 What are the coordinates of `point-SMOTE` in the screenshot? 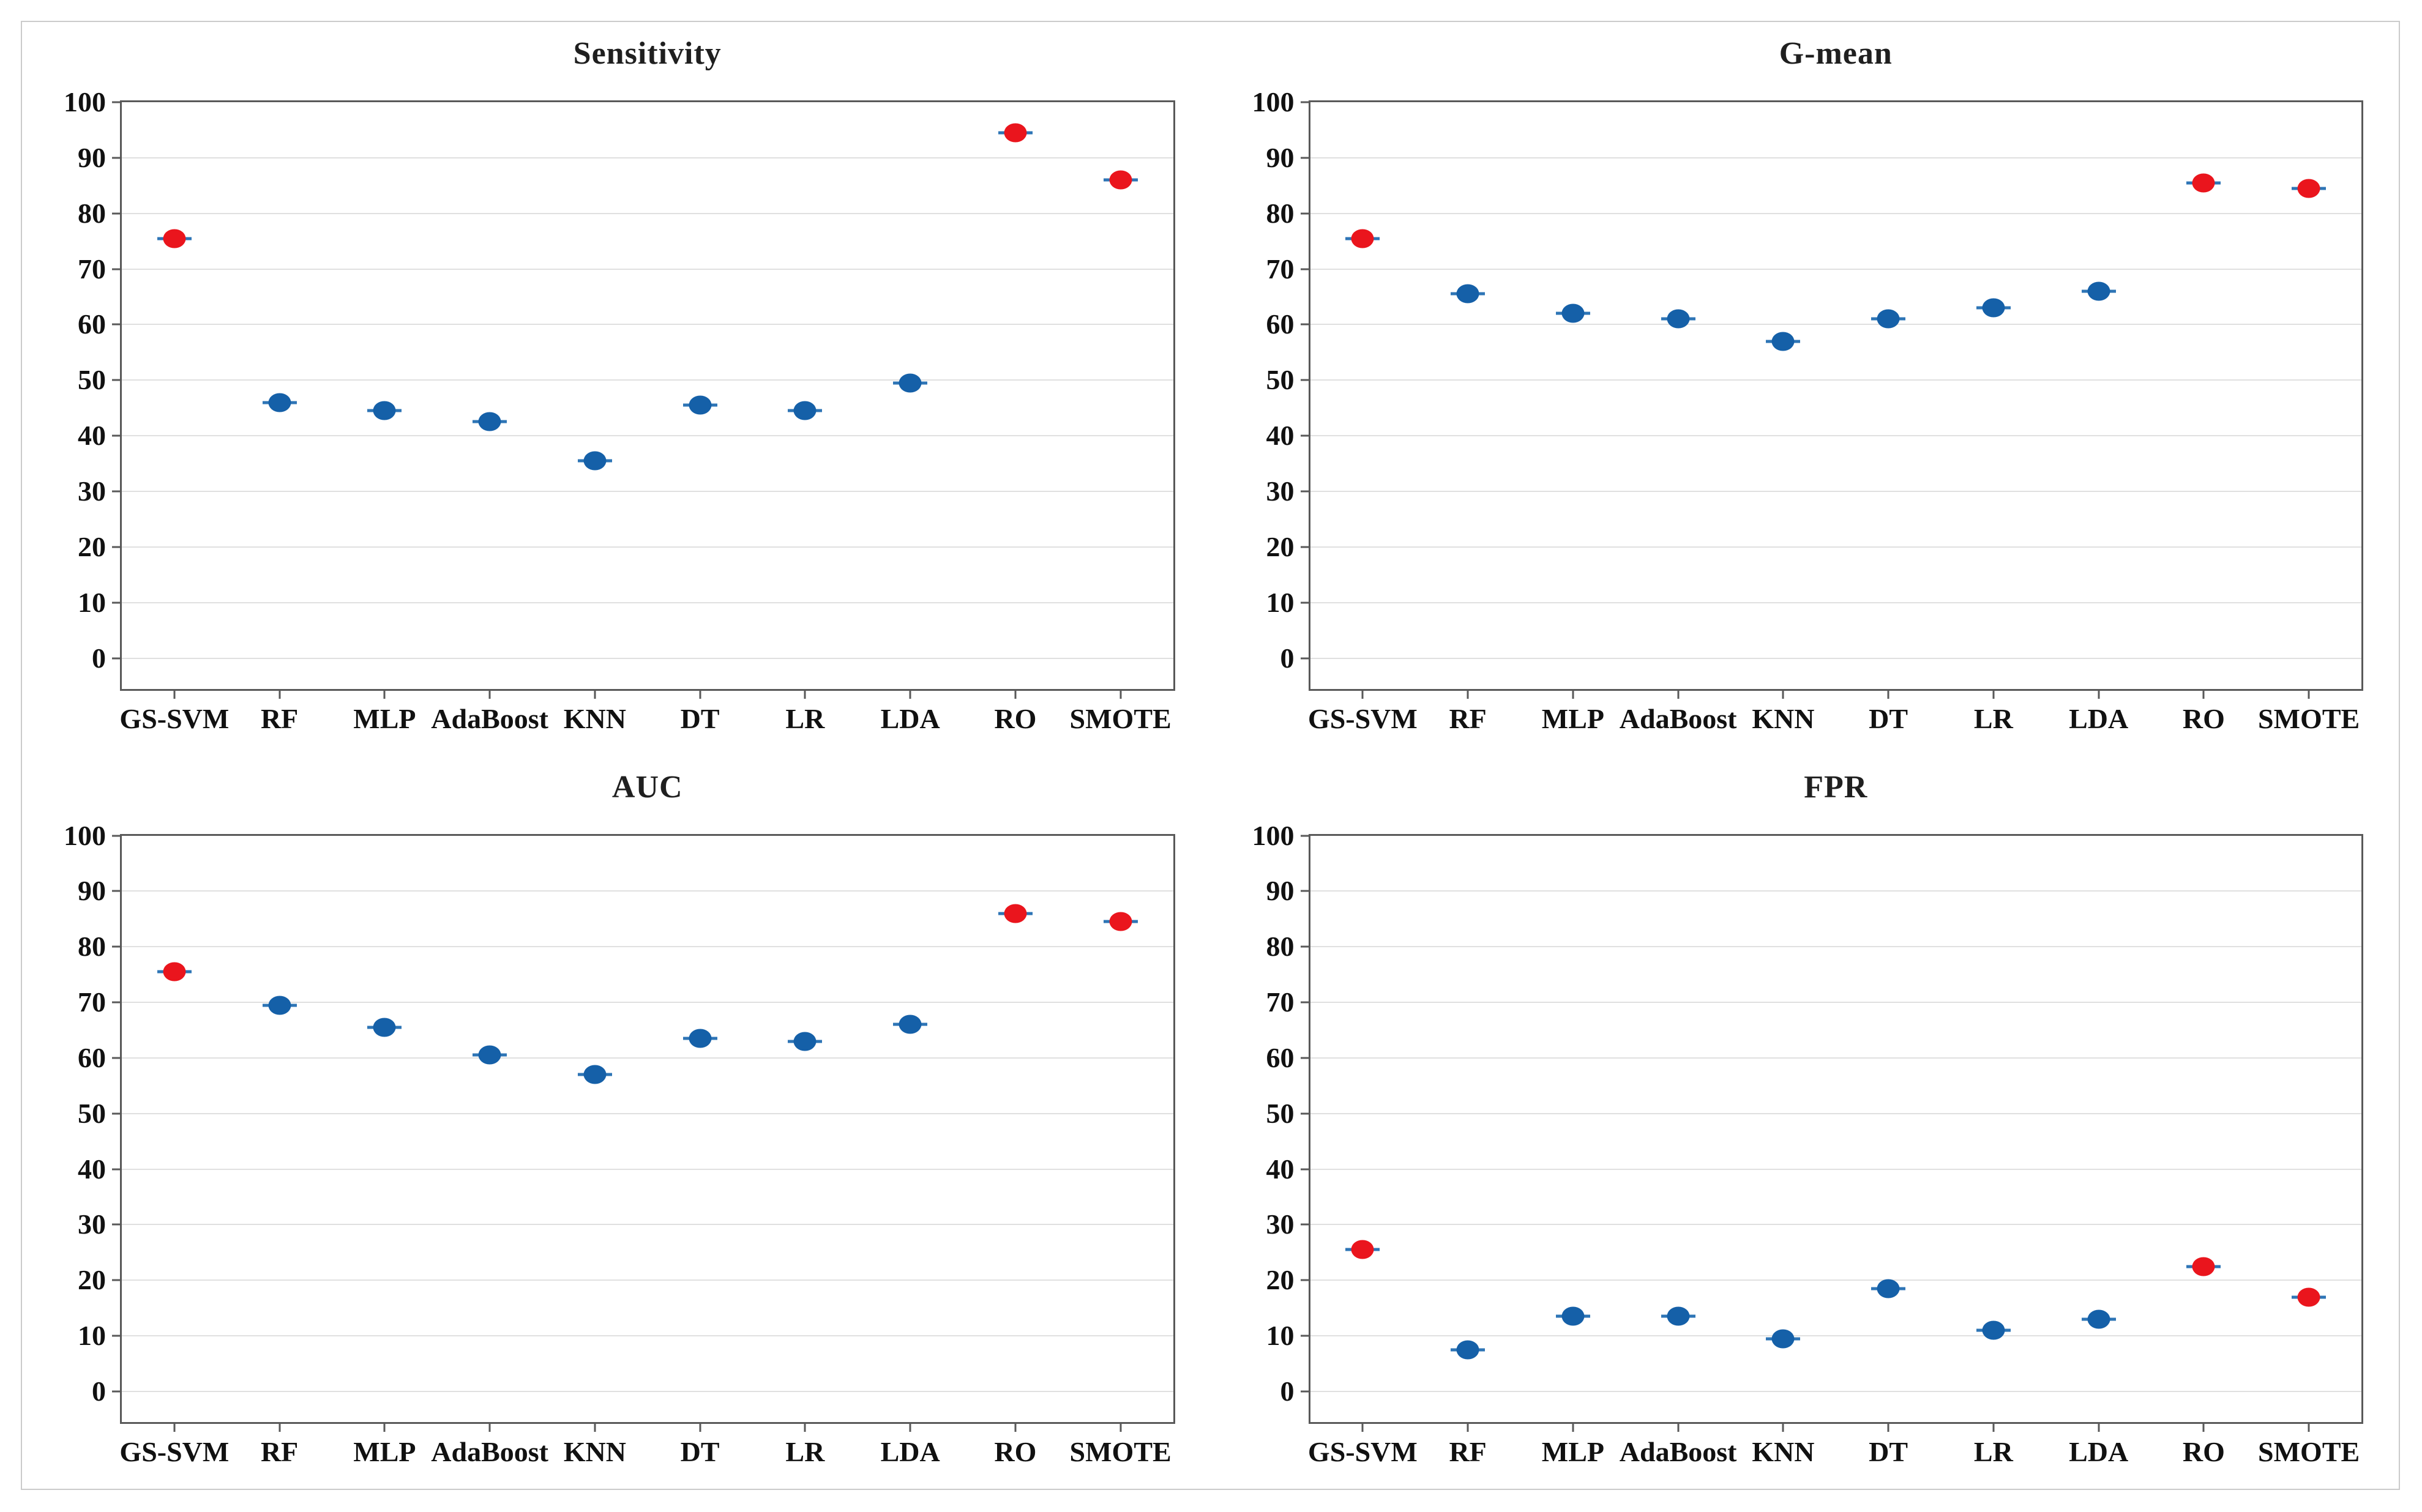 It's located at (1120, 921).